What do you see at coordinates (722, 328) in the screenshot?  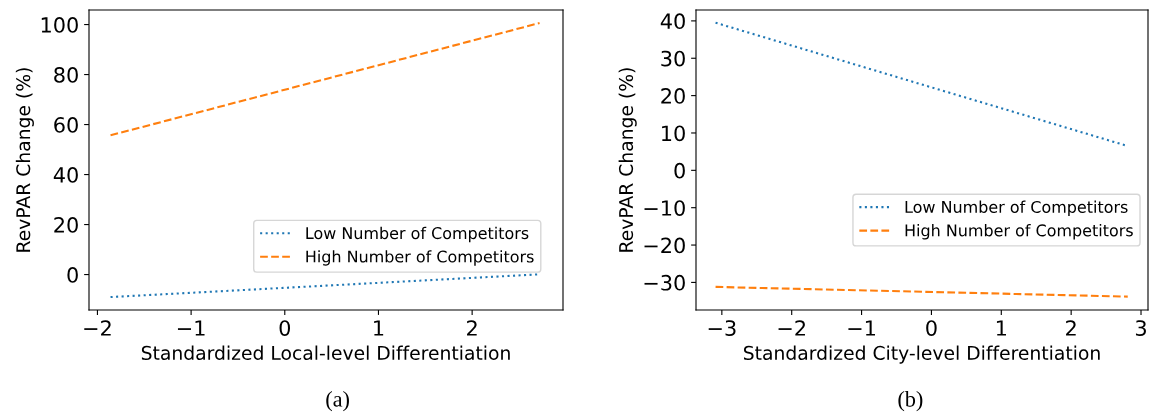 I see `x-tick-label: −3` at bounding box center [722, 328].